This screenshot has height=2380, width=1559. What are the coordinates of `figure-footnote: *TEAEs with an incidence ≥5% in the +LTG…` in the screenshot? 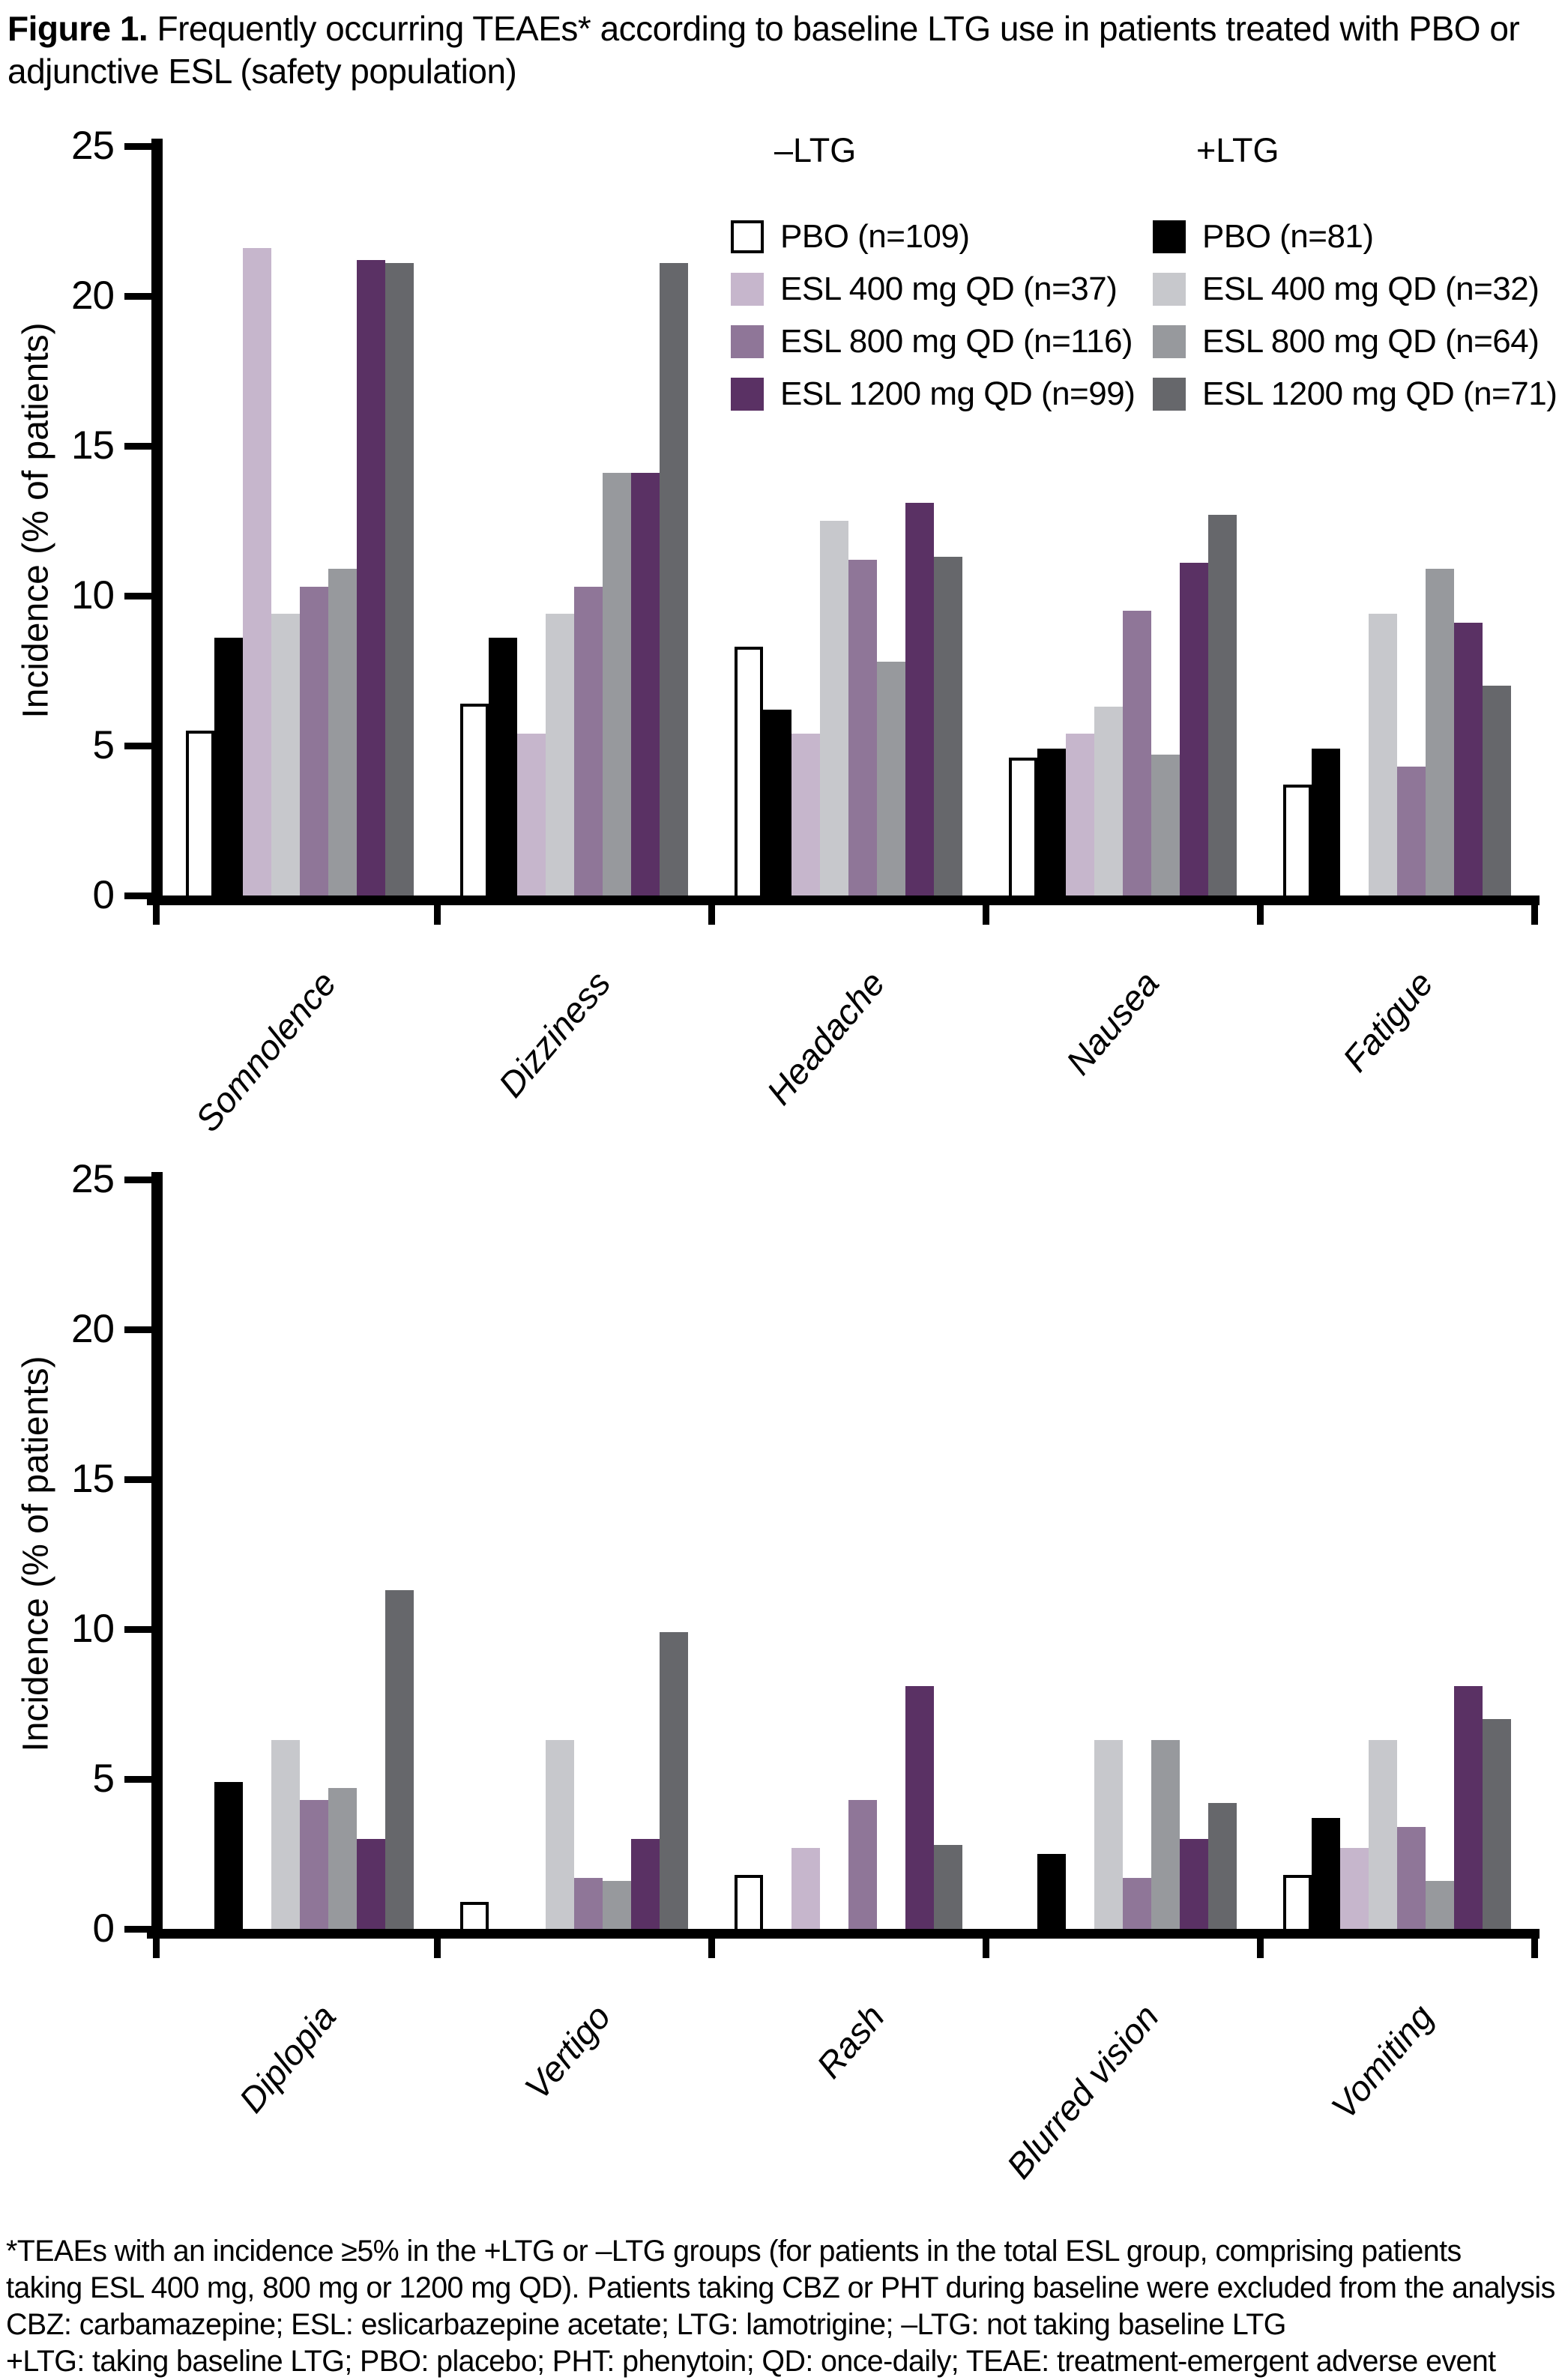 It's located at (782, 2306).